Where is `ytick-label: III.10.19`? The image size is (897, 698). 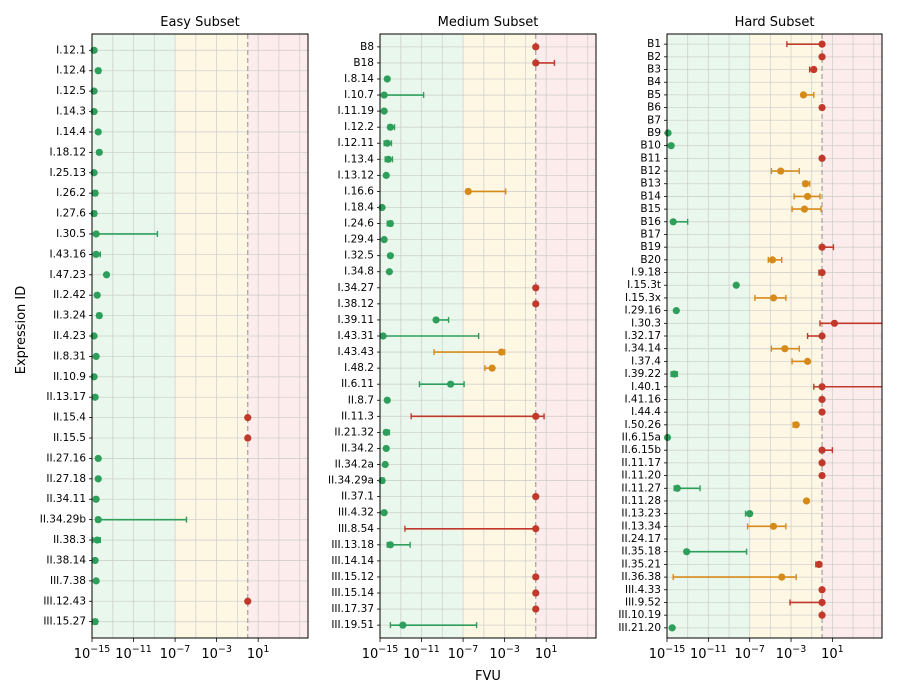
ytick-label: III.10.19 is located at coordinates (639, 615).